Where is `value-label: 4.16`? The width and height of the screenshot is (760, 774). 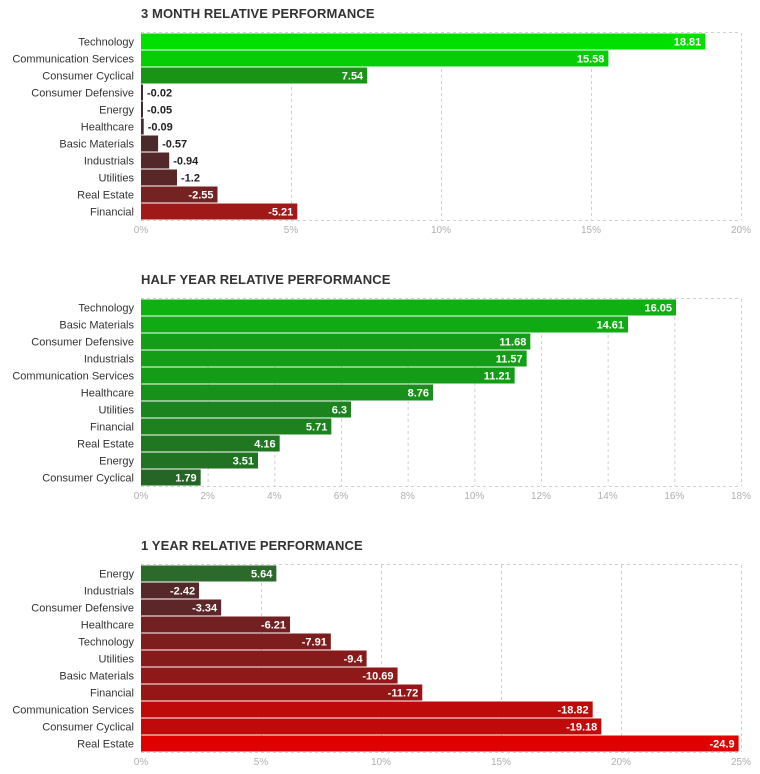
value-label: 4.16 is located at coordinates (264, 445).